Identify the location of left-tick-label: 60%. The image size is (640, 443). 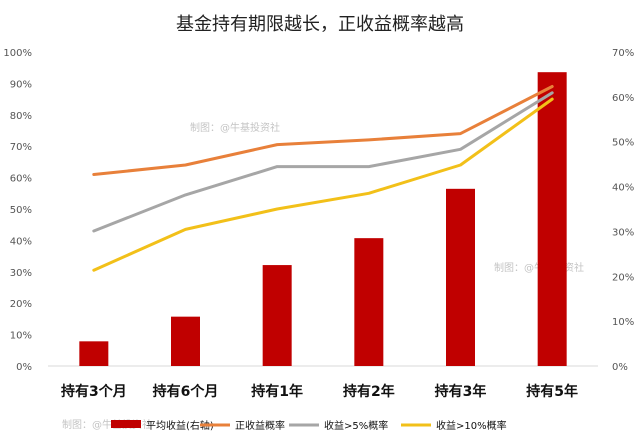
(21, 179).